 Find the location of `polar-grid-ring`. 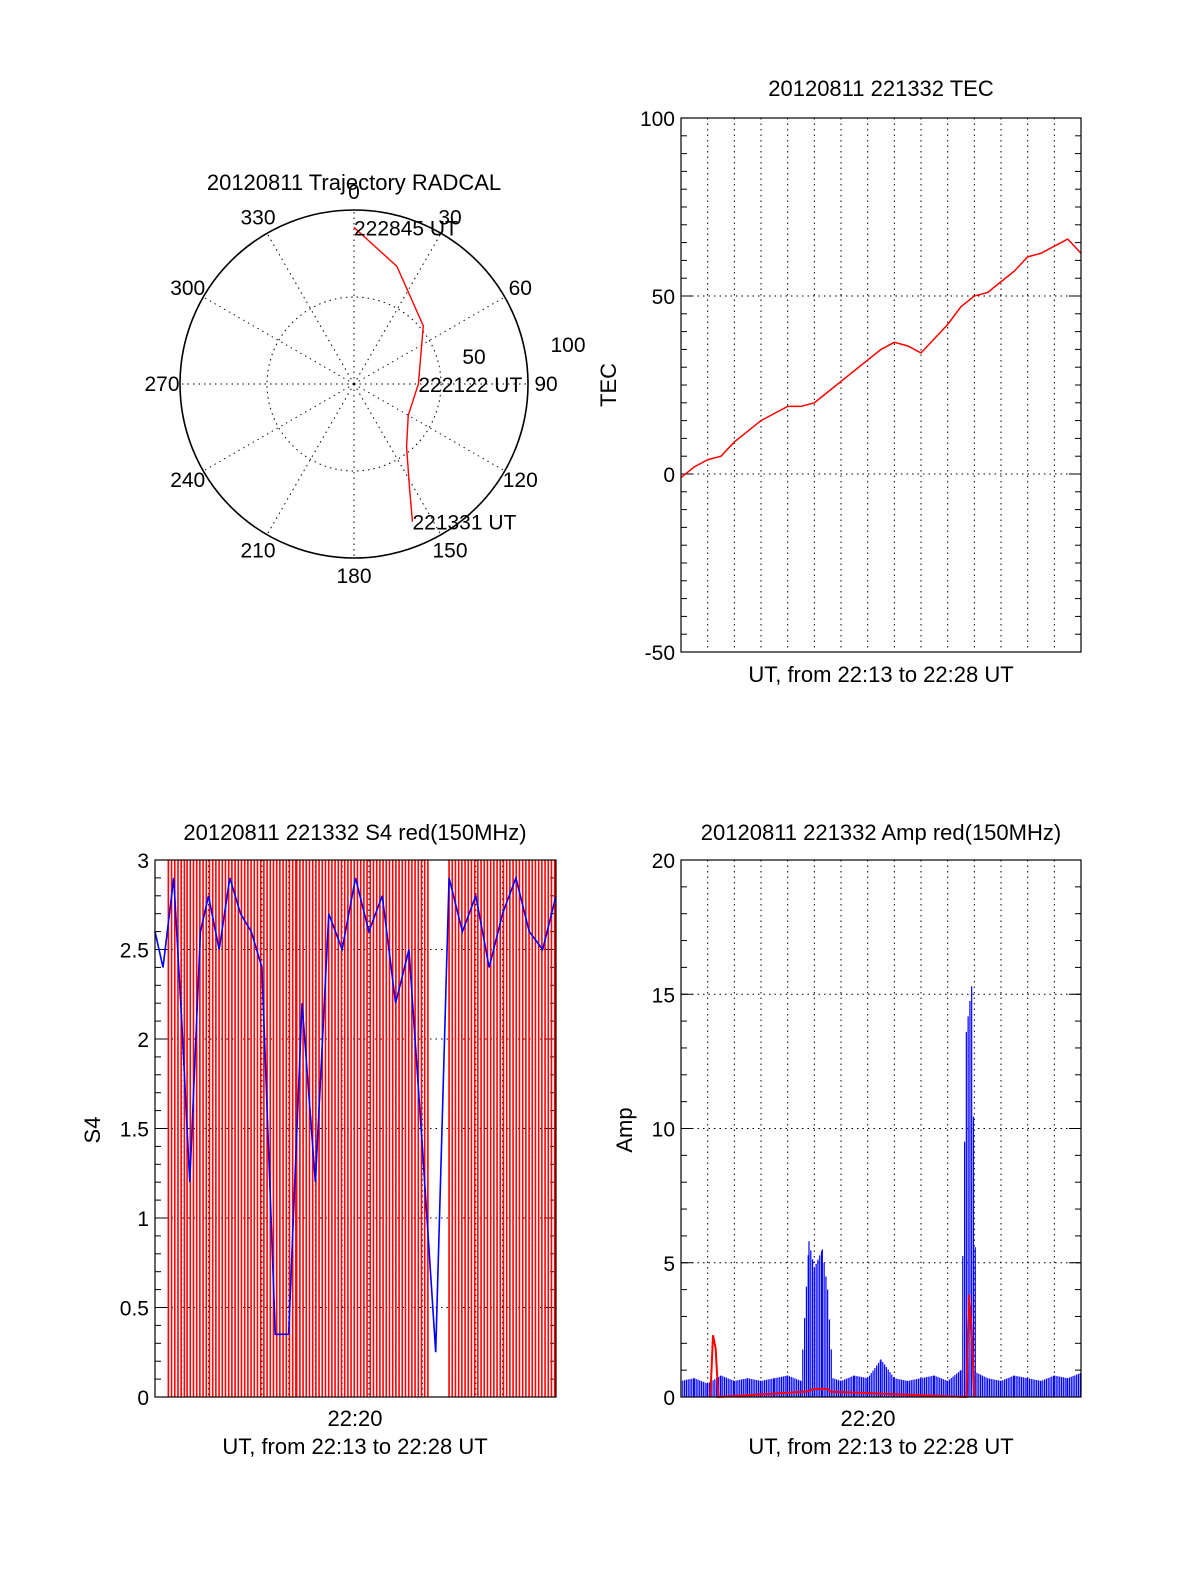

polar-grid-ring is located at coordinates (354, 384).